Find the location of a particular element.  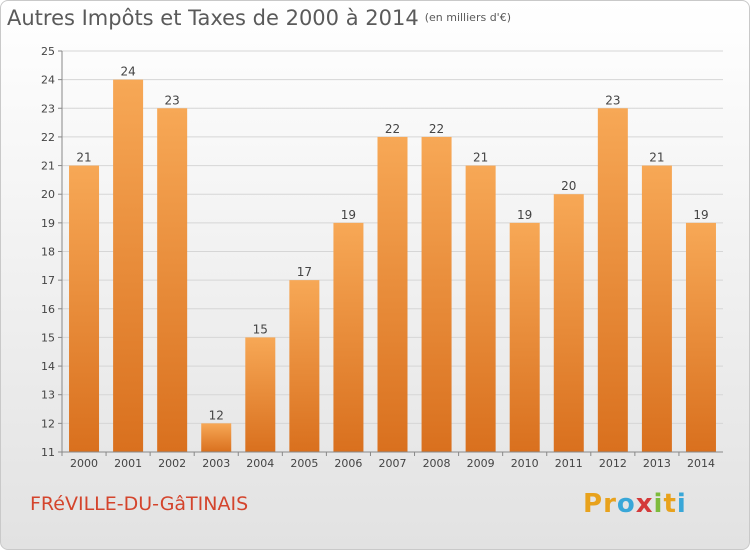

y-tick-label: 21 is located at coordinates (48, 166).